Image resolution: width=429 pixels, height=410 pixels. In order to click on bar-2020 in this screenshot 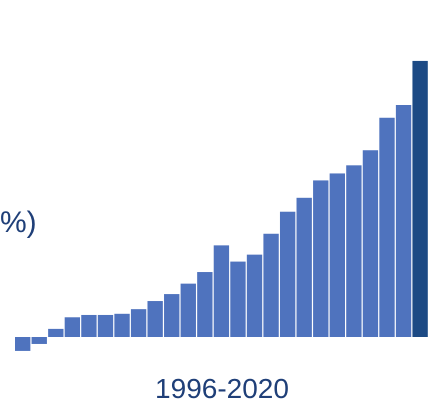, I will do `click(420, 199)`.